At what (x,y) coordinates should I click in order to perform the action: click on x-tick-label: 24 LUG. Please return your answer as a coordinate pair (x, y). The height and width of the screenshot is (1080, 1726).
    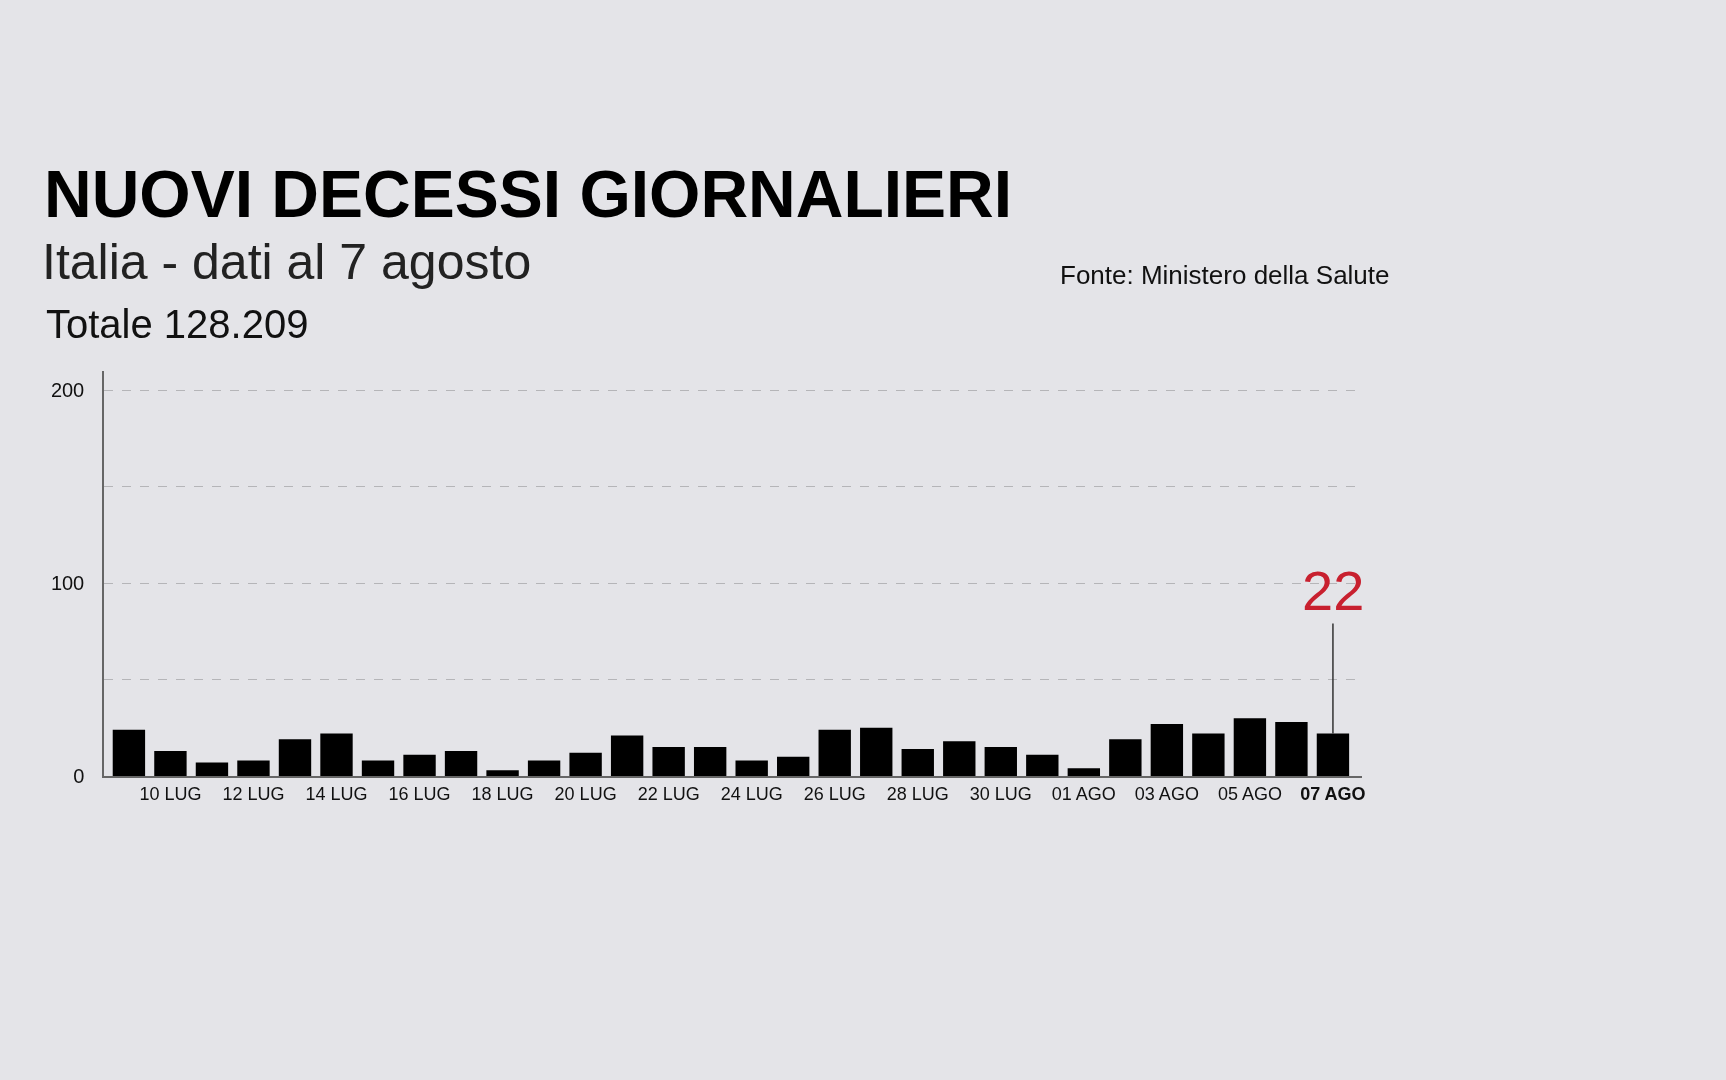
    Looking at the image, I should click on (751, 793).